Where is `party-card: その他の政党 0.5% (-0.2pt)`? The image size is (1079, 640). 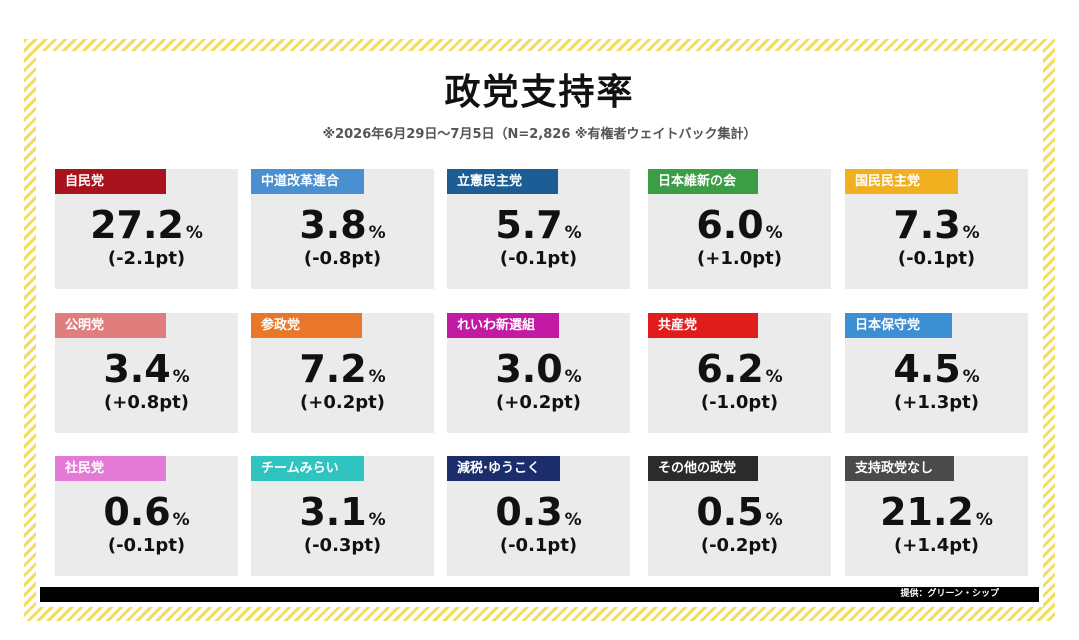 party-card: その他の政党 0.5% (-0.2pt) is located at coordinates (739, 516).